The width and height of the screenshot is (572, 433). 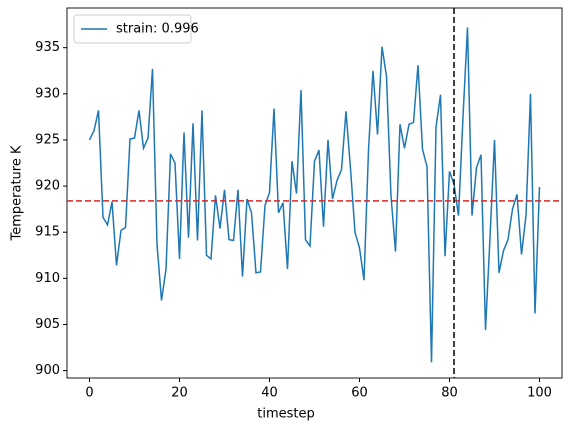 I want to click on legend-label: strain: 0.996, so click(x=157, y=29).